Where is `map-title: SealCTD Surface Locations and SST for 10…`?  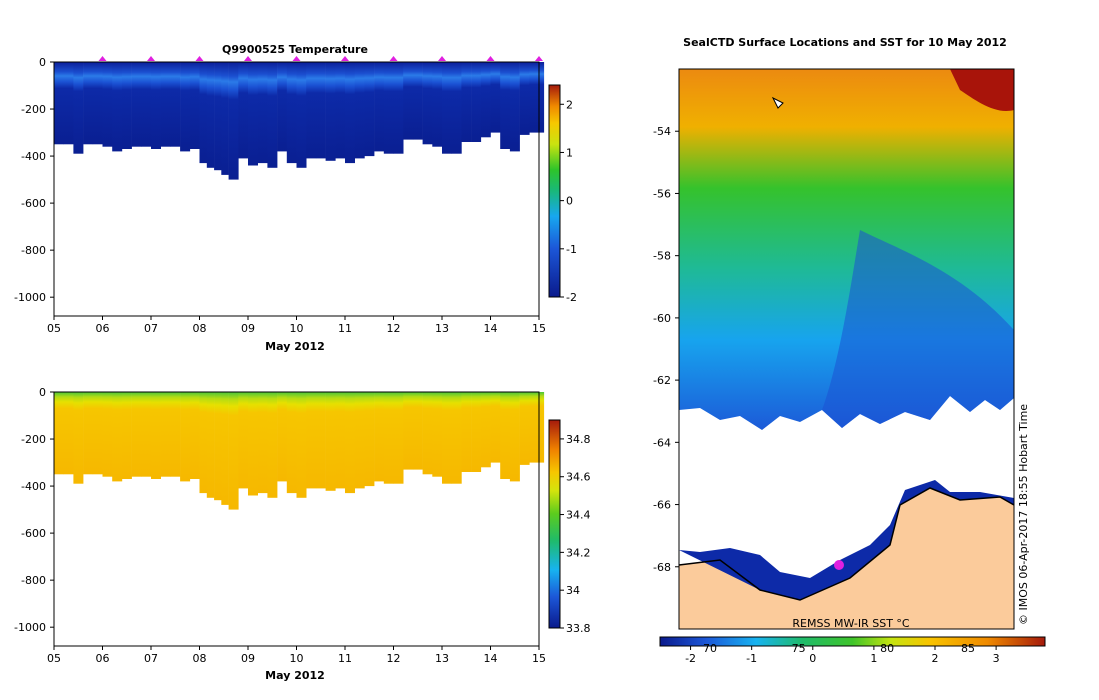 map-title: SealCTD Surface Locations and SST for 10… is located at coordinates (845, 42).